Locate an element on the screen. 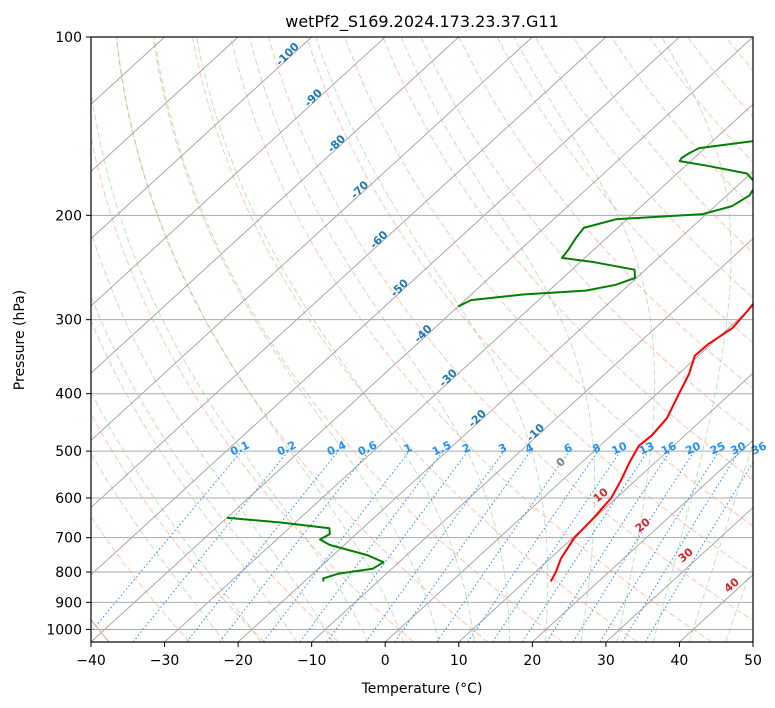 The width and height of the screenshot is (775, 708). x-tick-label: −40 is located at coordinates (91, 661).